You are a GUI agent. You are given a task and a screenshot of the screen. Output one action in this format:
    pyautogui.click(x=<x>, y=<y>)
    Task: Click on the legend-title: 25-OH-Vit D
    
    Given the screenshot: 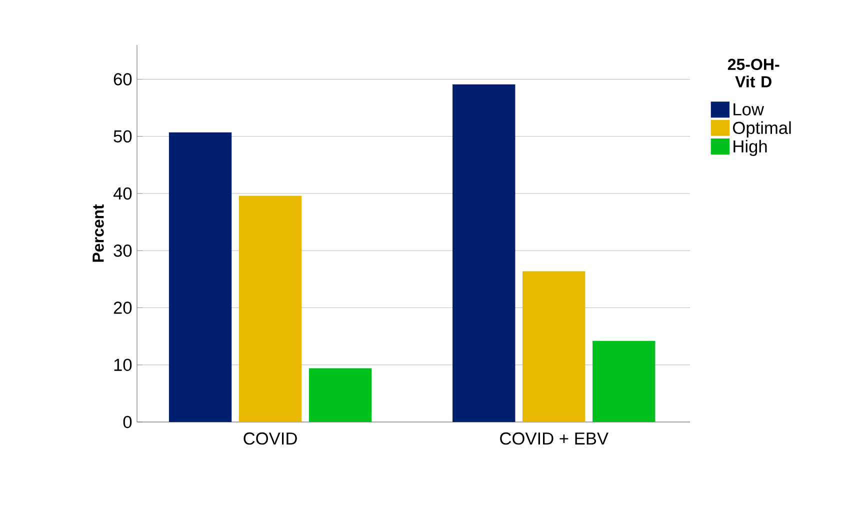 What is the action you would take?
    pyautogui.click(x=754, y=73)
    